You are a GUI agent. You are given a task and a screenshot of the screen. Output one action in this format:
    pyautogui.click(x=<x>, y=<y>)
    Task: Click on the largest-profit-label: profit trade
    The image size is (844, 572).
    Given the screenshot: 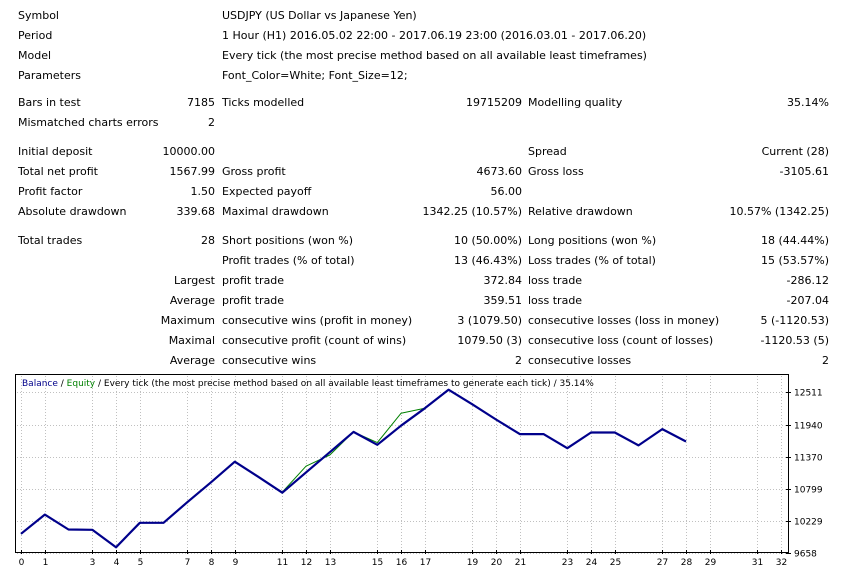 What is the action you would take?
    pyautogui.click(x=253, y=280)
    